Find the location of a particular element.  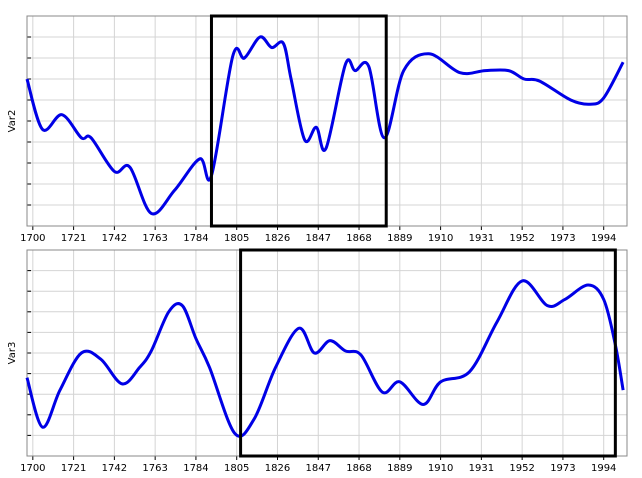

highlight-box is located at coordinates (298, 121).